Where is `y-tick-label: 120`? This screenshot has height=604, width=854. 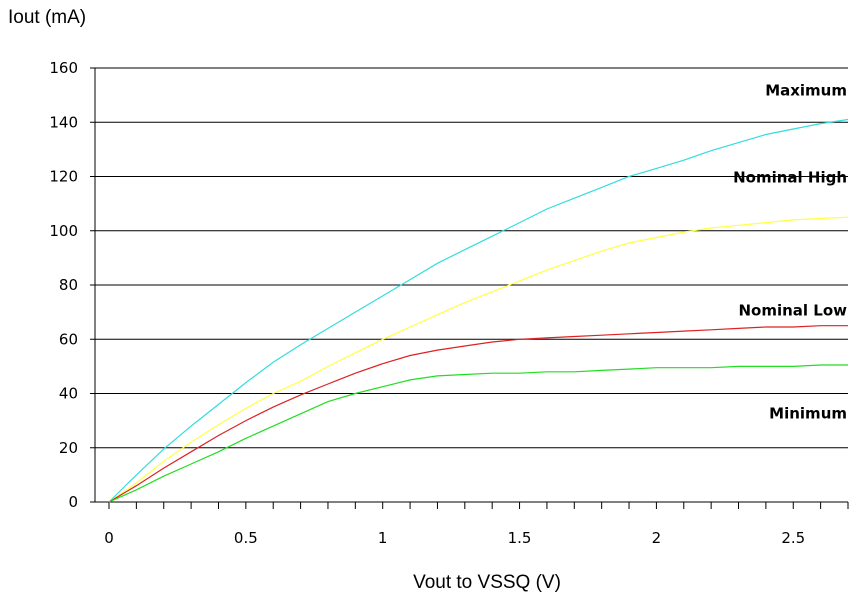
y-tick-label: 120 is located at coordinates (63, 177).